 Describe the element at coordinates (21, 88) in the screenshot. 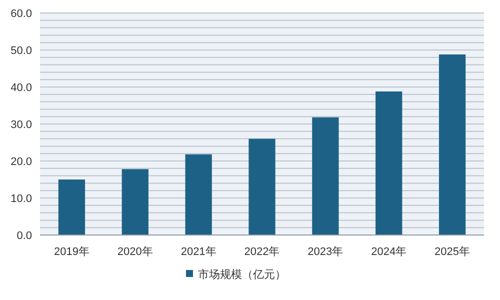

I see `y-tick-label: 40.0` at that location.